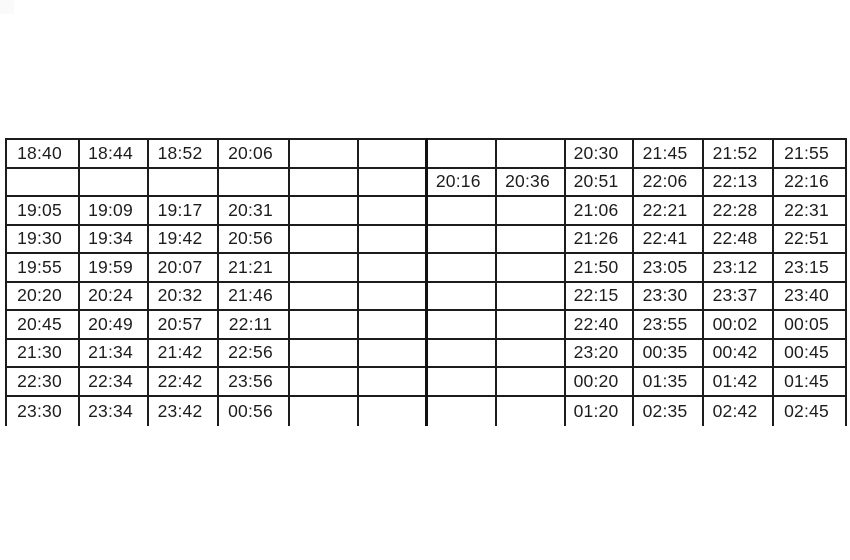 Image resolution: width=850 pixels, height=560 pixels. What do you see at coordinates (113, 352) in the screenshot?
I see `time-cell: 21:34` at bounding box center [113, 352].